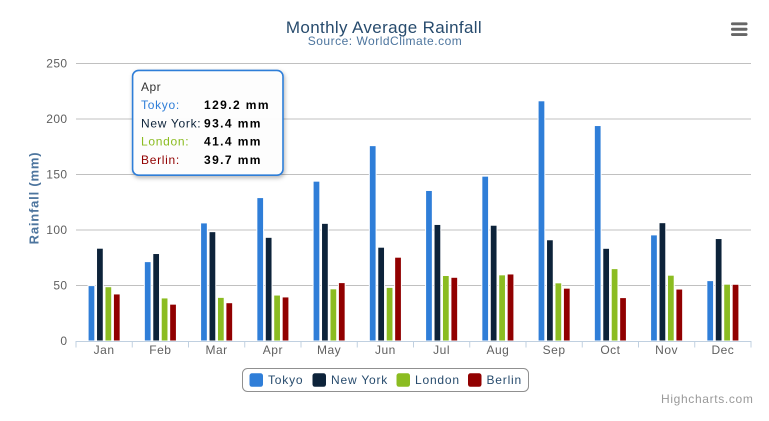 Image resolution: width=769 pixels, height=421 pixels. I want to click on svg-text: 0, so click(63, 341).